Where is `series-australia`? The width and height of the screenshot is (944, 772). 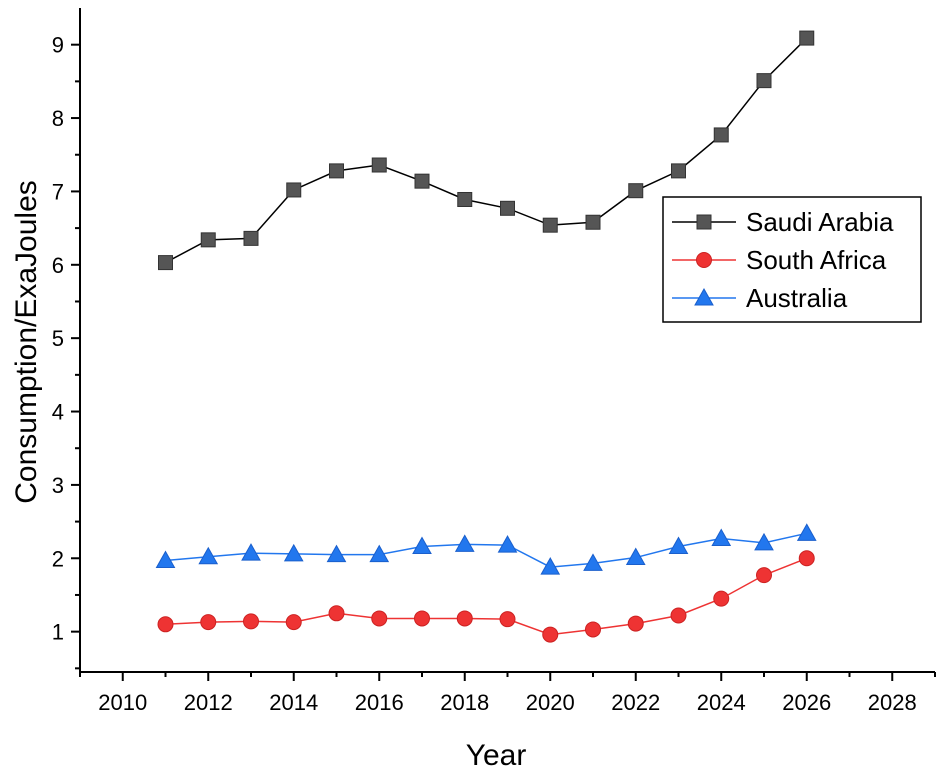 series-australia is located at coordinates (486, 549).